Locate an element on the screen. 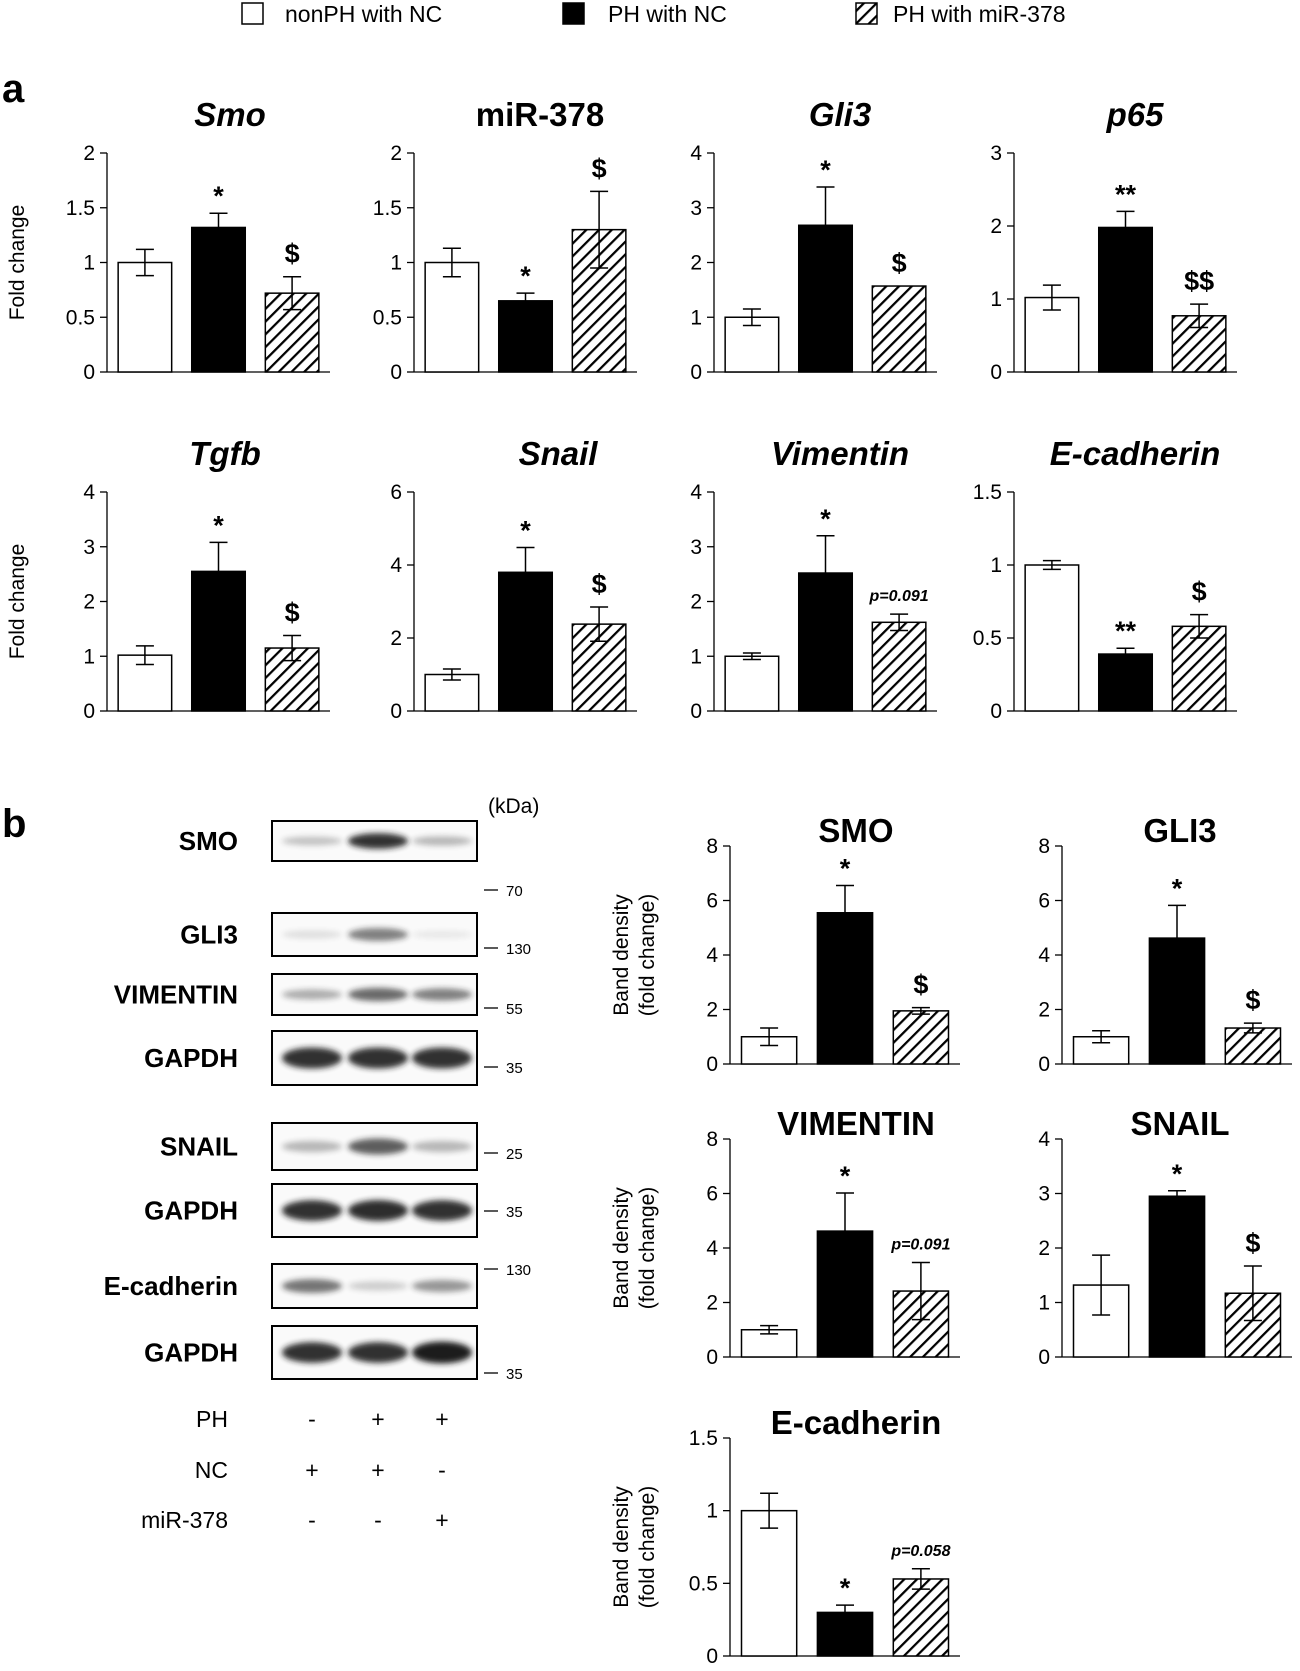 This screenshot has height=1671, width=1300. y-axis-label: Fold change is located at coordinates (17, 602).